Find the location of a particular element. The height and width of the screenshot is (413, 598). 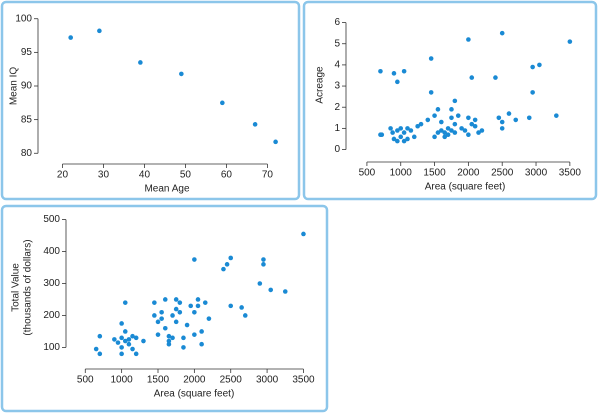

x-tick-label: 1000 is located at coordinates (122, 380).